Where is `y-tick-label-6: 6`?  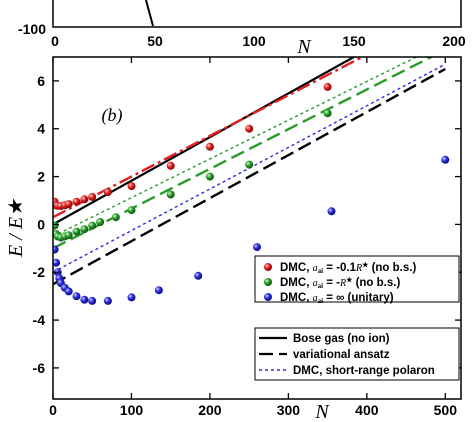 y-tick-label-6: 6 is located at coordinates (41, 81).